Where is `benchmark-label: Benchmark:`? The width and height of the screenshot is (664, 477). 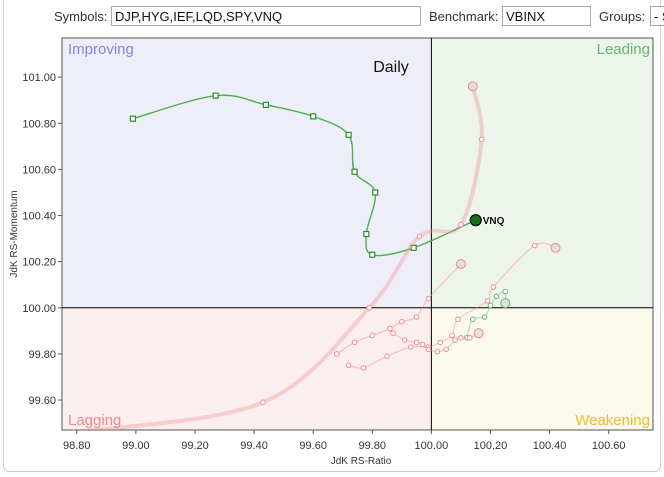 benchmark-label: Benchmark: is located at coordinates (464, 16).